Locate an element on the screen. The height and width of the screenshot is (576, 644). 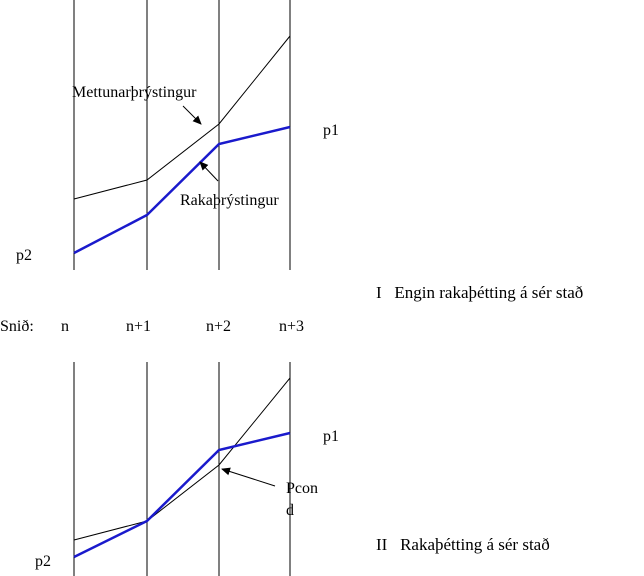
section-label-n1: n+1 is located at coordinates (138, 326).